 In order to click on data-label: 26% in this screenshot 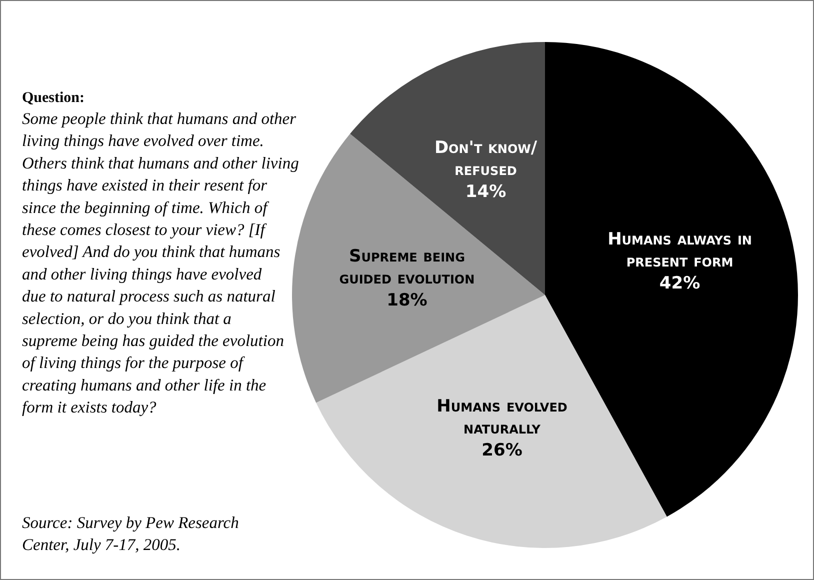, I will do `click(502, 450)`.